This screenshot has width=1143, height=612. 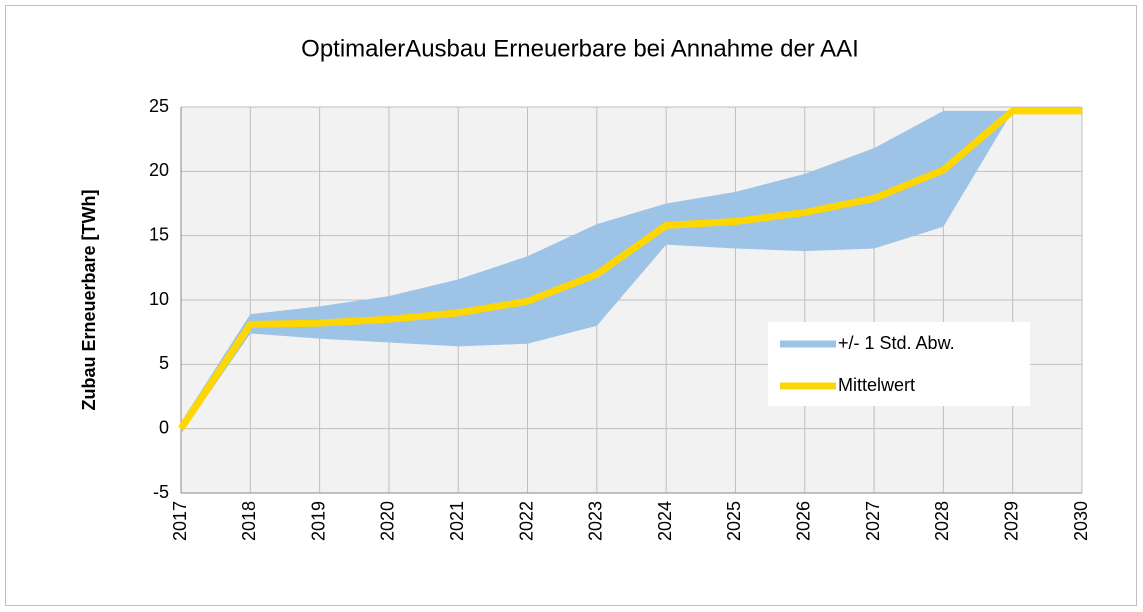 What do you see at coordinates (249, 521) in the screenshot?
I see `x-tick-label: 2018` at bounding box center [249, 521].